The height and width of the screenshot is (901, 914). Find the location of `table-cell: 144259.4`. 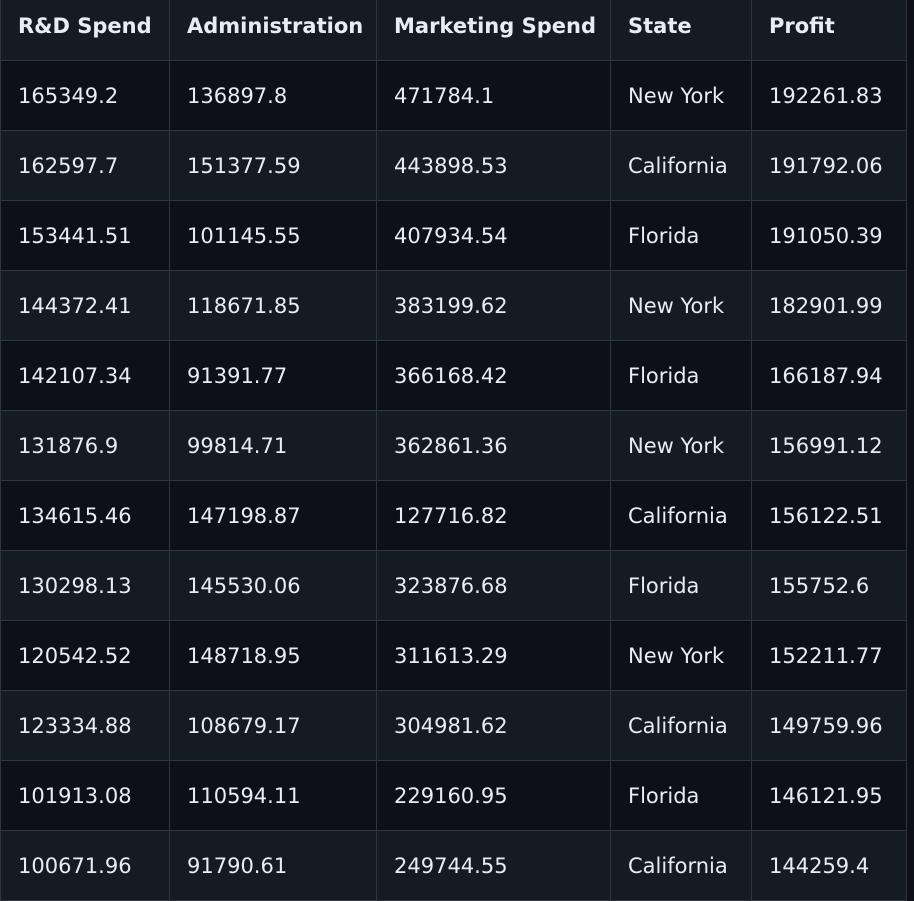

table-cell: 144259.4 is located at coordinates (829, 865).